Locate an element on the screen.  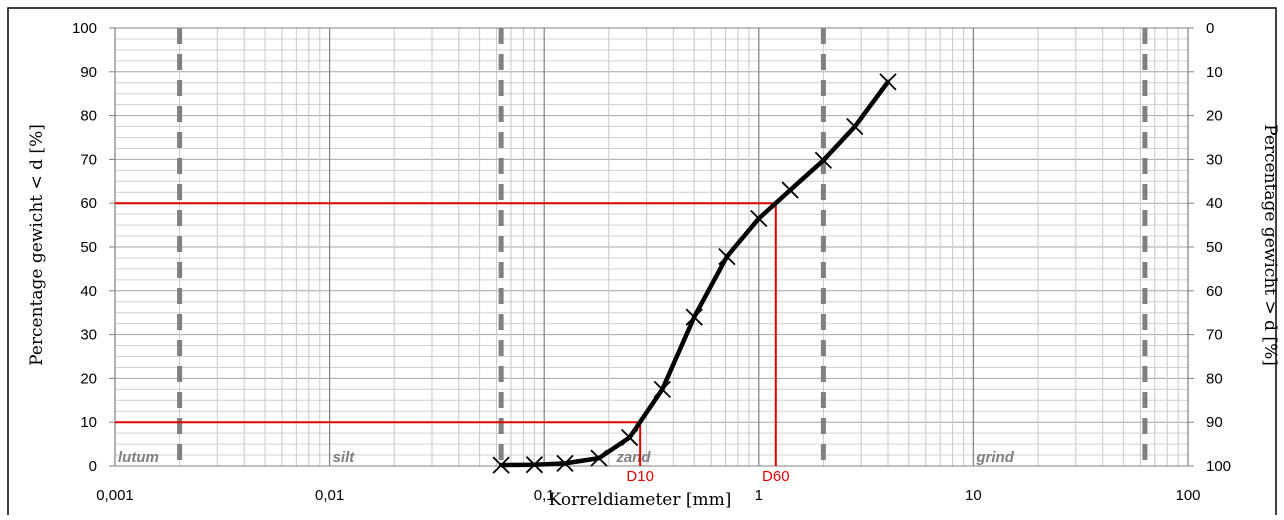
reference-label-D10: D10 is located at coordinates (640, 476).